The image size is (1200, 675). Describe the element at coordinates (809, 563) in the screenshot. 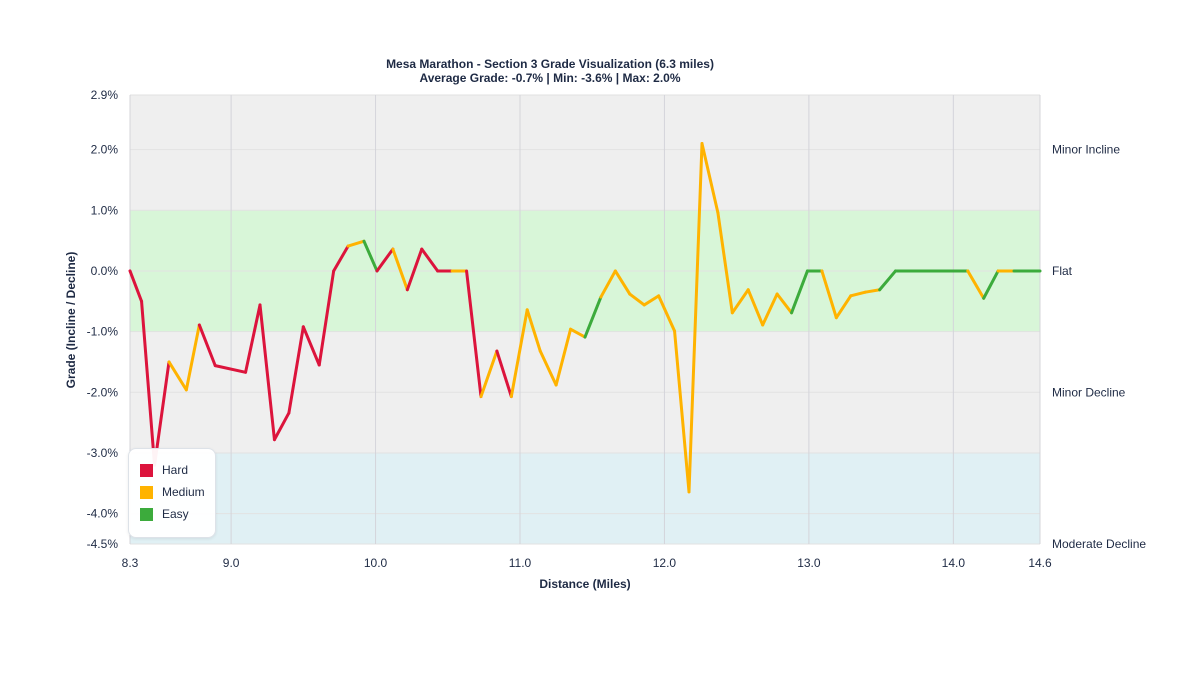

I see `x-tick-label: 13.0` at that location.